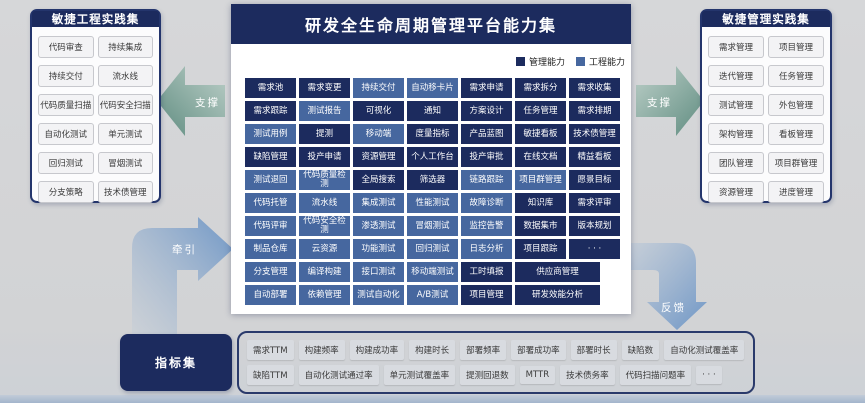 The width and height of the screenshot is (865, 403). I want to click on metric-pill: 自动化测试通过率, so click(338, 375).